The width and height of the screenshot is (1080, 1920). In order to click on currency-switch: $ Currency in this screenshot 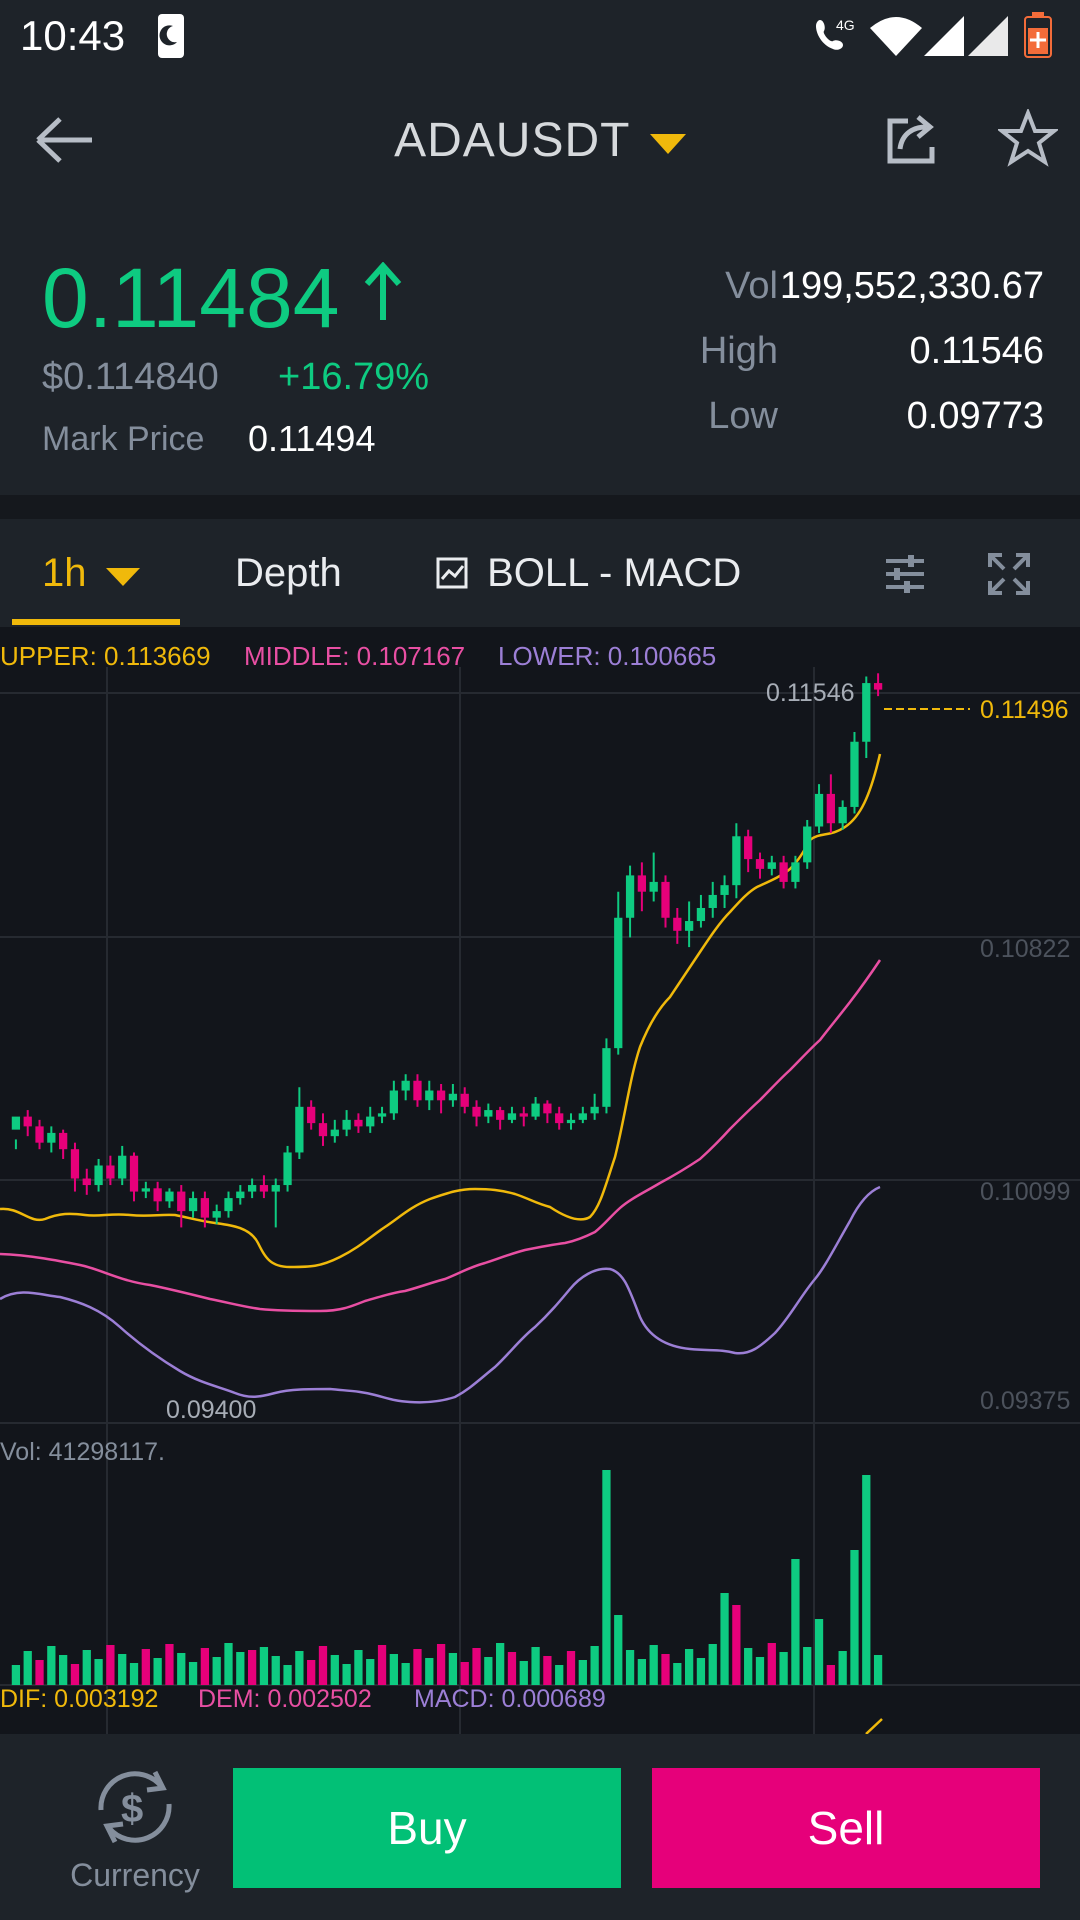, I will do `click(135, 1839)`.